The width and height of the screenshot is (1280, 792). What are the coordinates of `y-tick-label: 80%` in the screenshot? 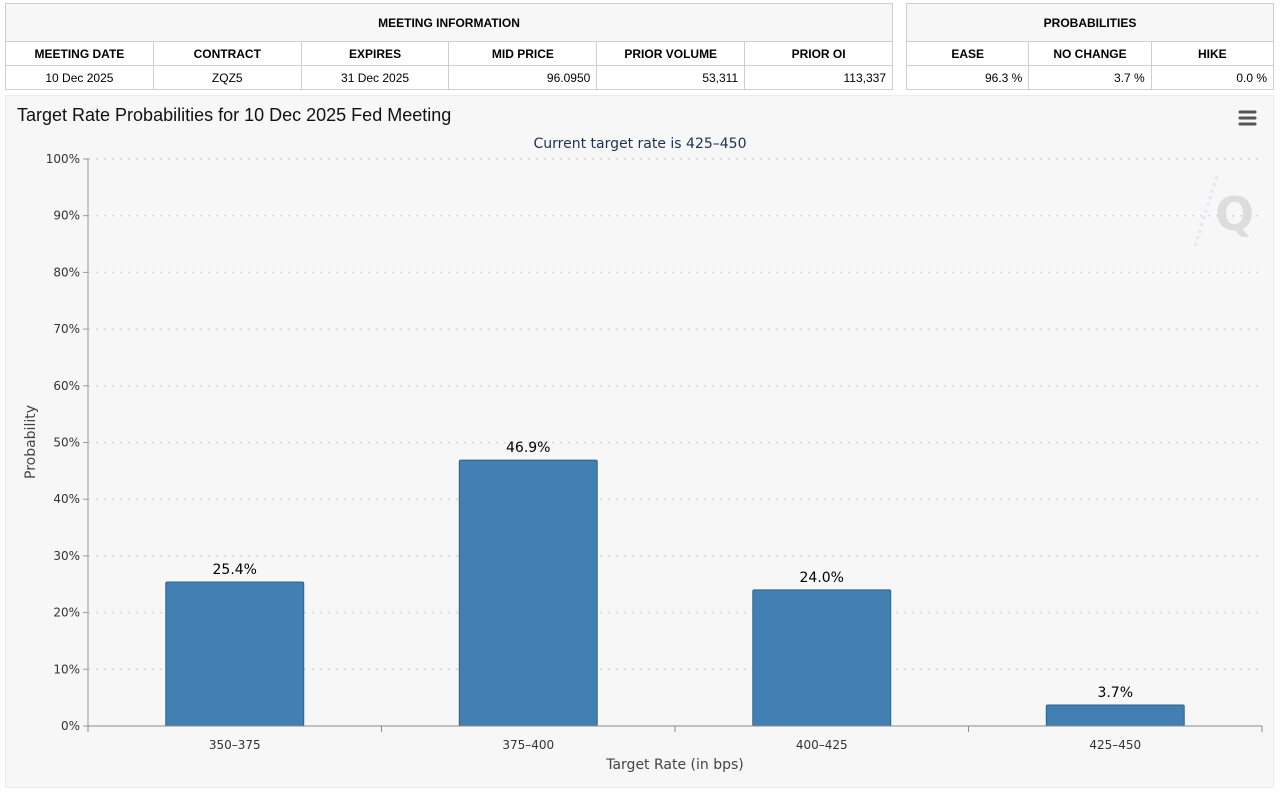 It's located at (66, 272).